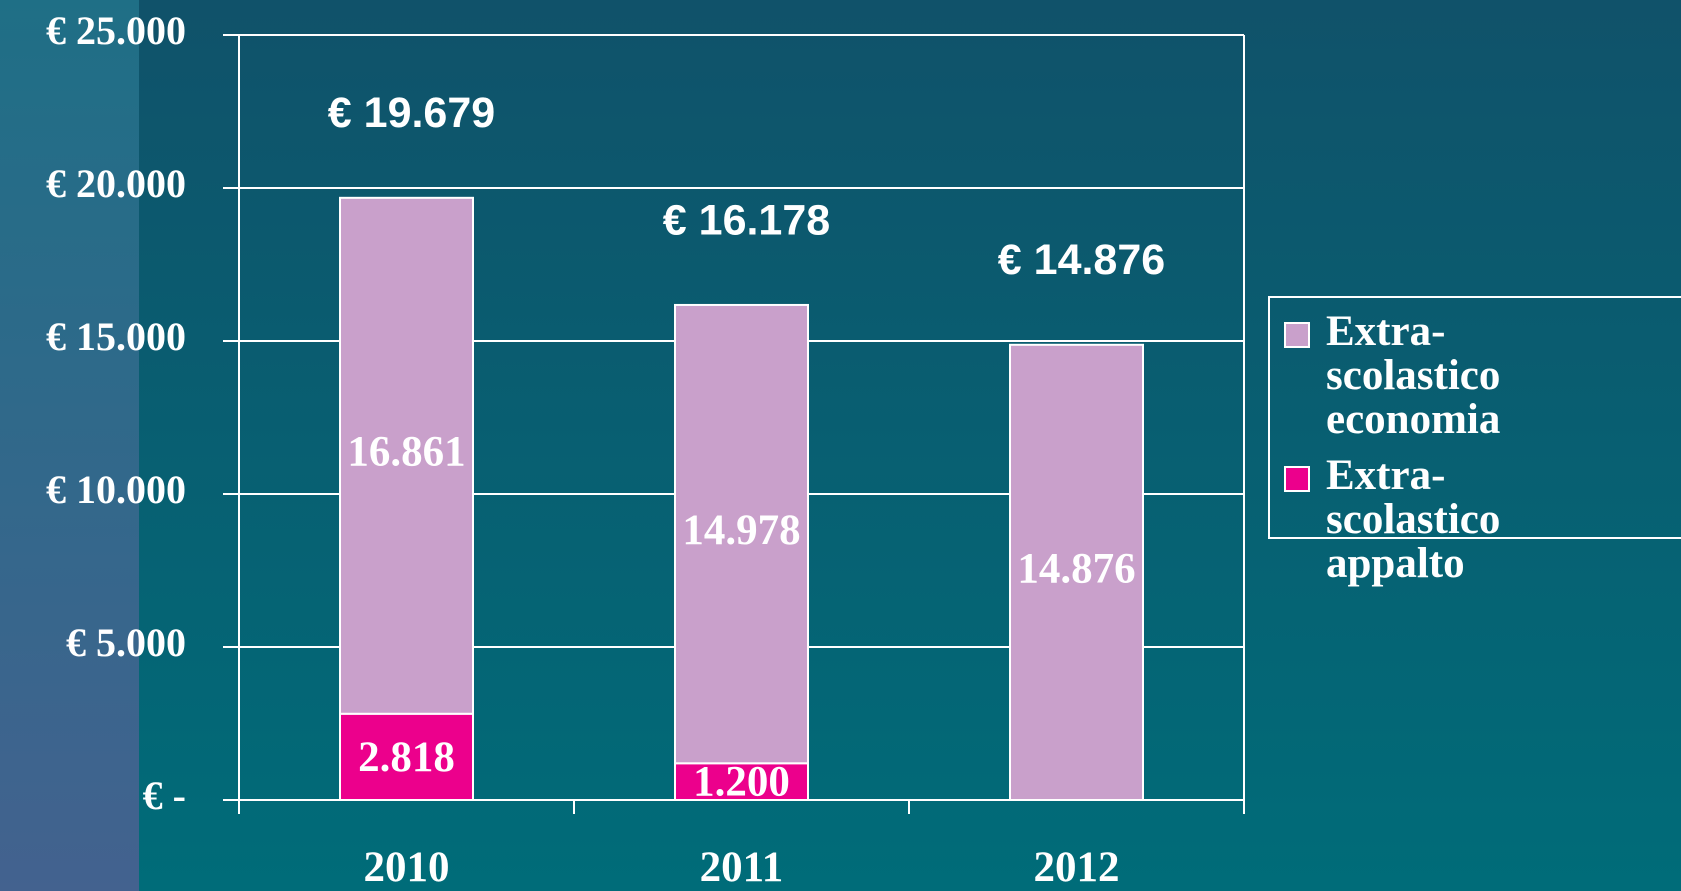  I want to click on x-tick-label: 2011, so click(742, 867).